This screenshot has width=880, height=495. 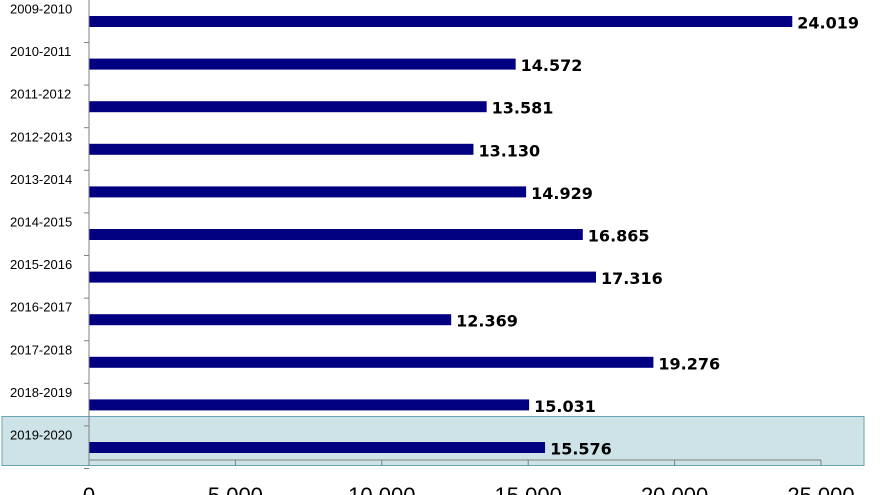 I want to click on category-label: 2012-2013, so click(x=41, y=136).